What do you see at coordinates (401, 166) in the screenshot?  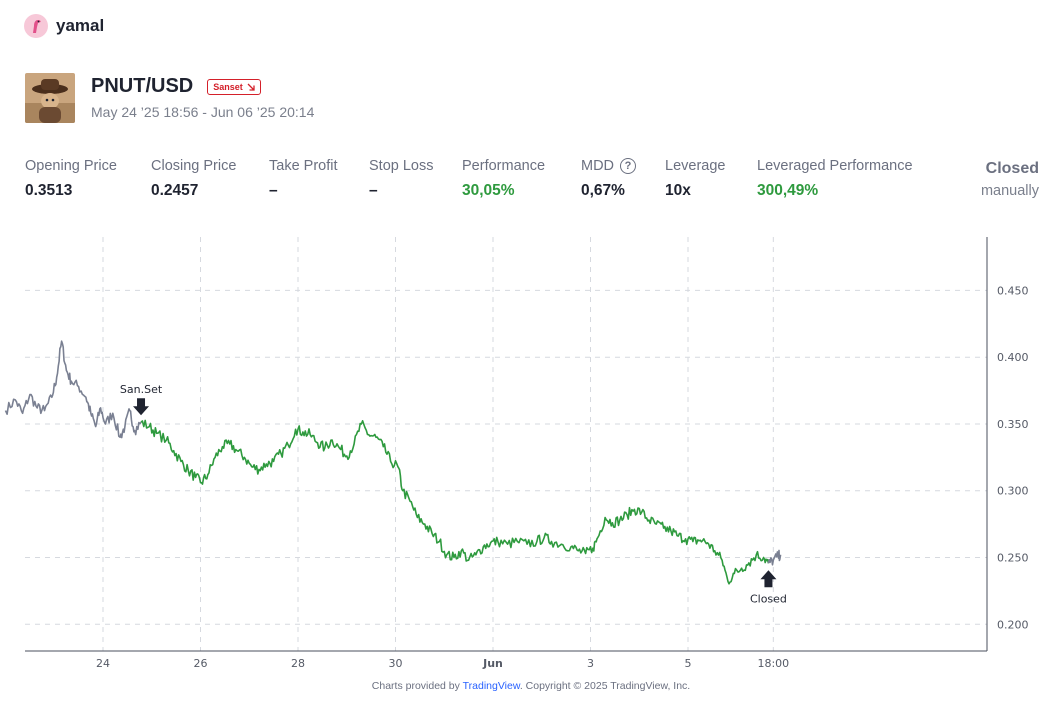 I see `stat-label: Stop Loss` at bounding box center [401, 166].